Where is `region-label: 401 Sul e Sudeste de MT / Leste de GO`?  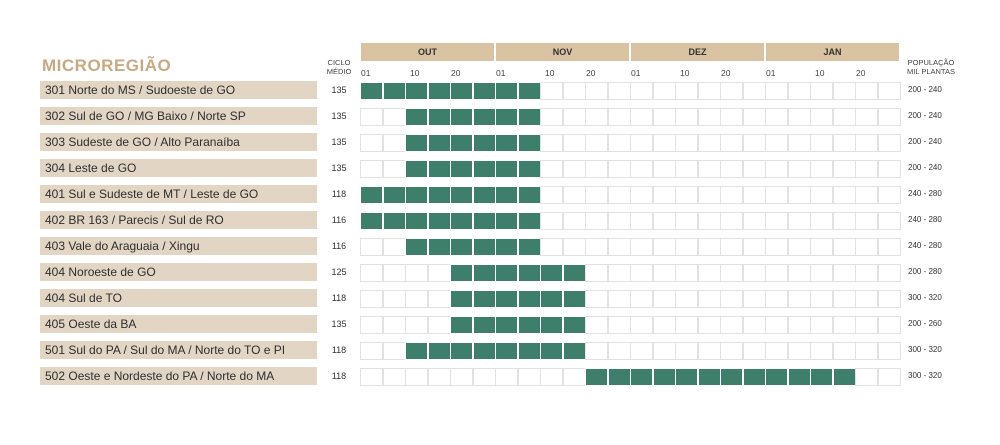 region-label: 401 Sul e Sudeste de MT / Leste de GO is located at coordinates (178, 194).